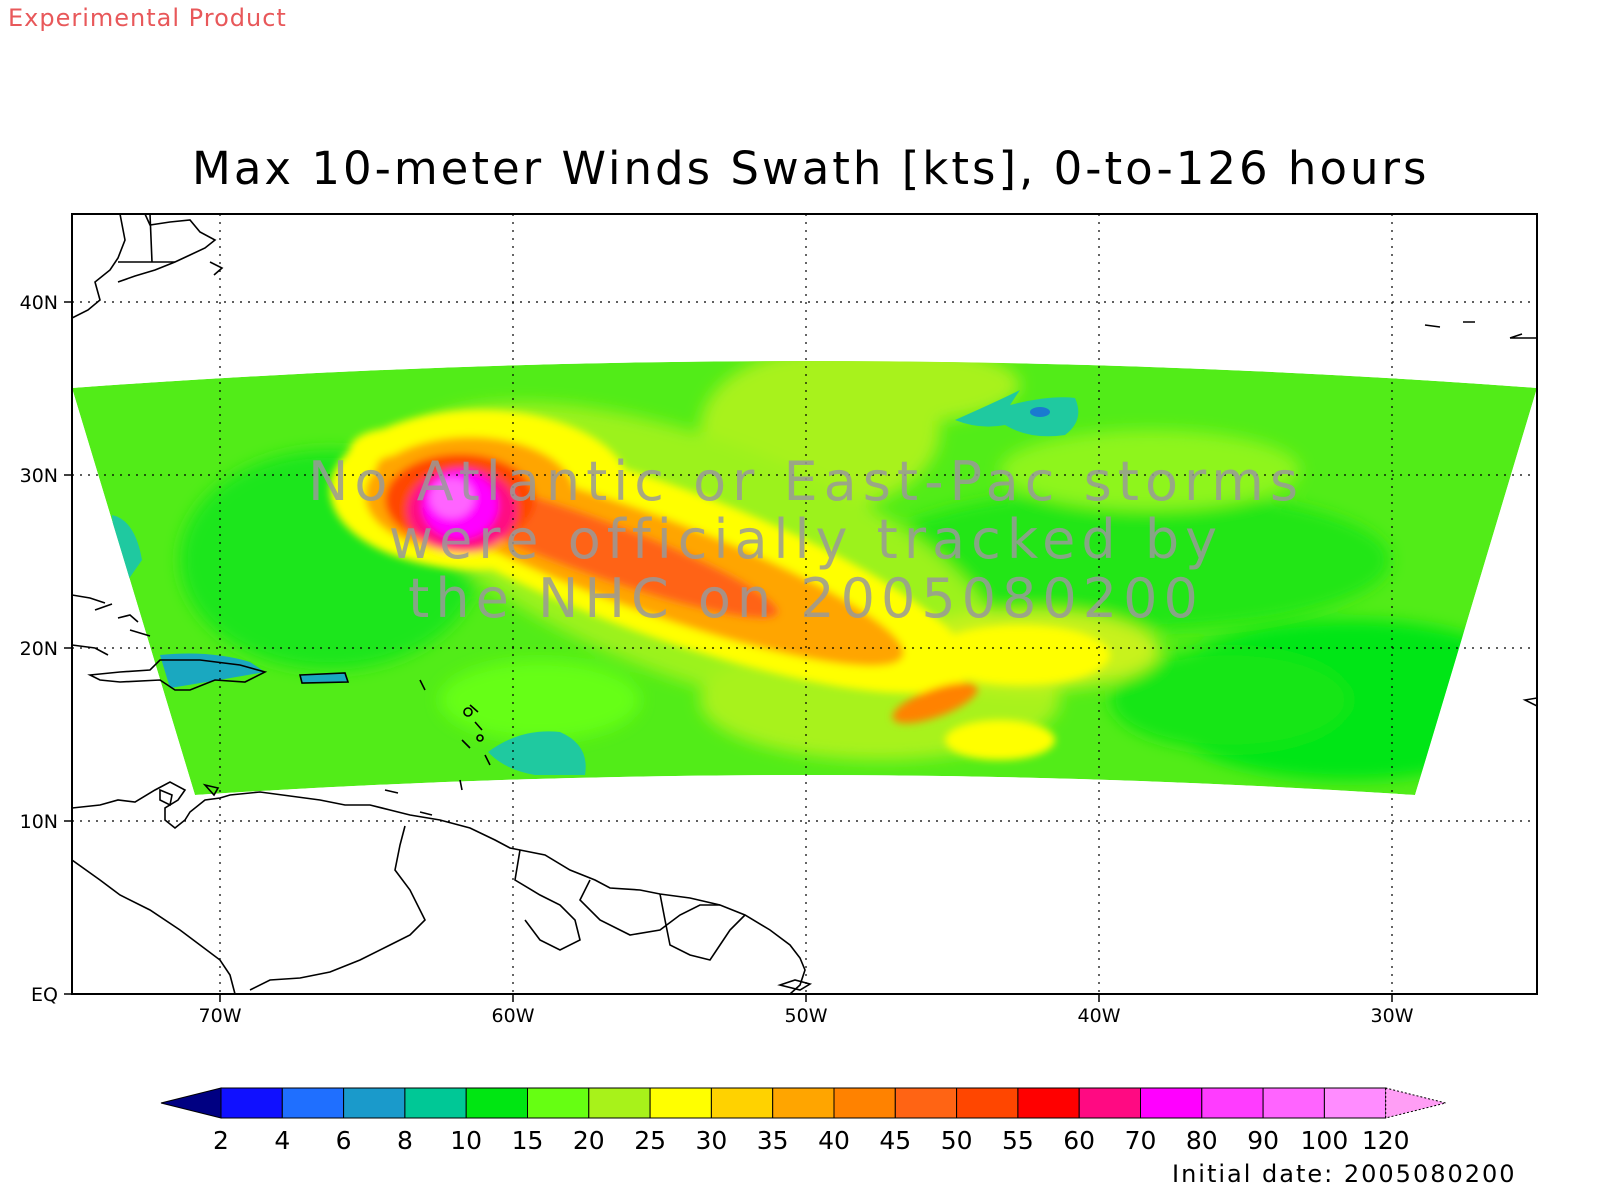 The height and width of the screenshot is (1200, 1600). Describe the element at coordinates (466, 1140) in the screenshot. I see `colorbar-label: 10` at that location.